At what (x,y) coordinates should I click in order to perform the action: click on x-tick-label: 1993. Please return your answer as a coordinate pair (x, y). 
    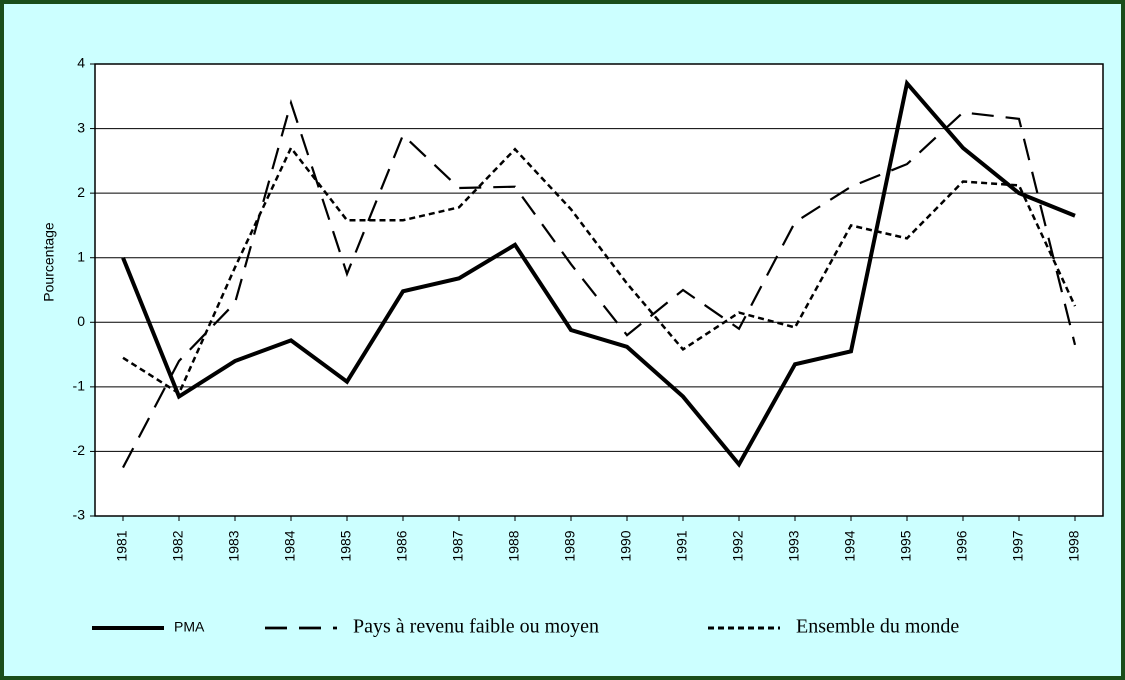
    Looking at the image, I should click on (794, 545).